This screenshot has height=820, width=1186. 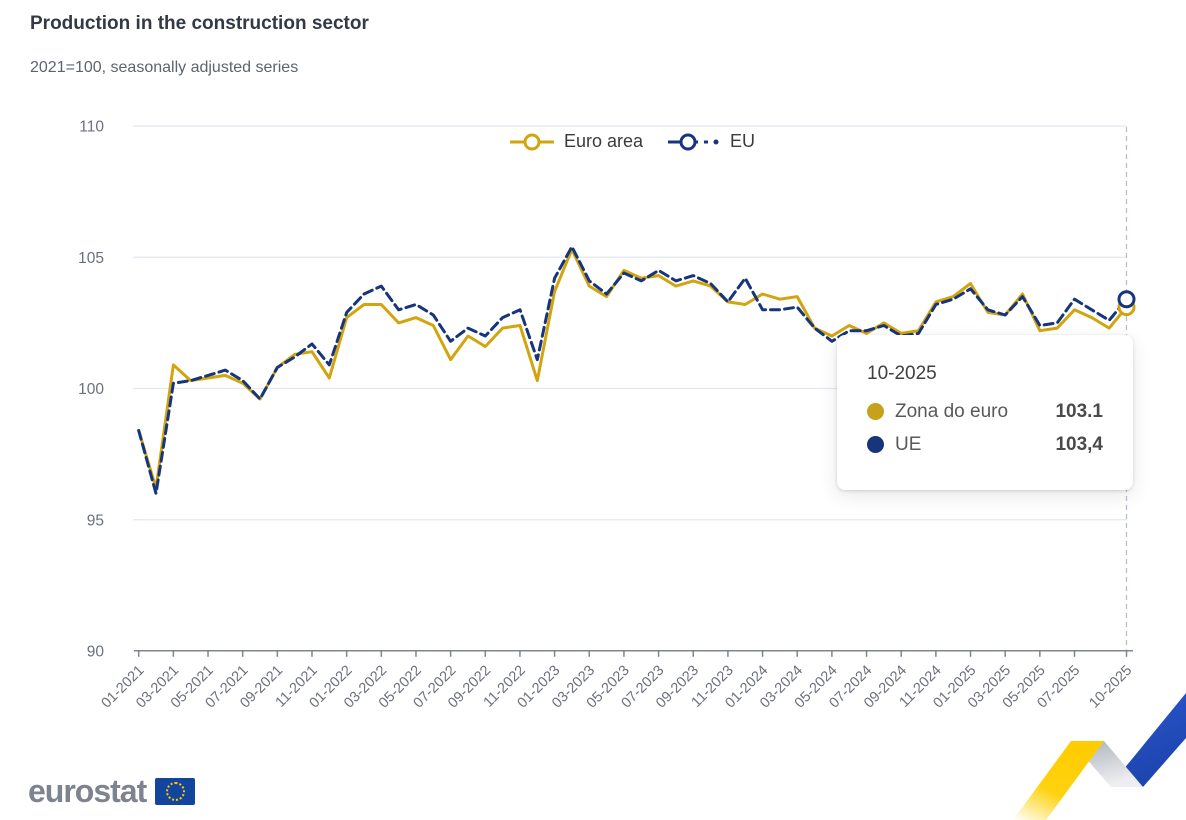 What do you see at coordinates (91, 389) in the screenshot?
I see `svg-text: 100` at bounding box center [91, 389].